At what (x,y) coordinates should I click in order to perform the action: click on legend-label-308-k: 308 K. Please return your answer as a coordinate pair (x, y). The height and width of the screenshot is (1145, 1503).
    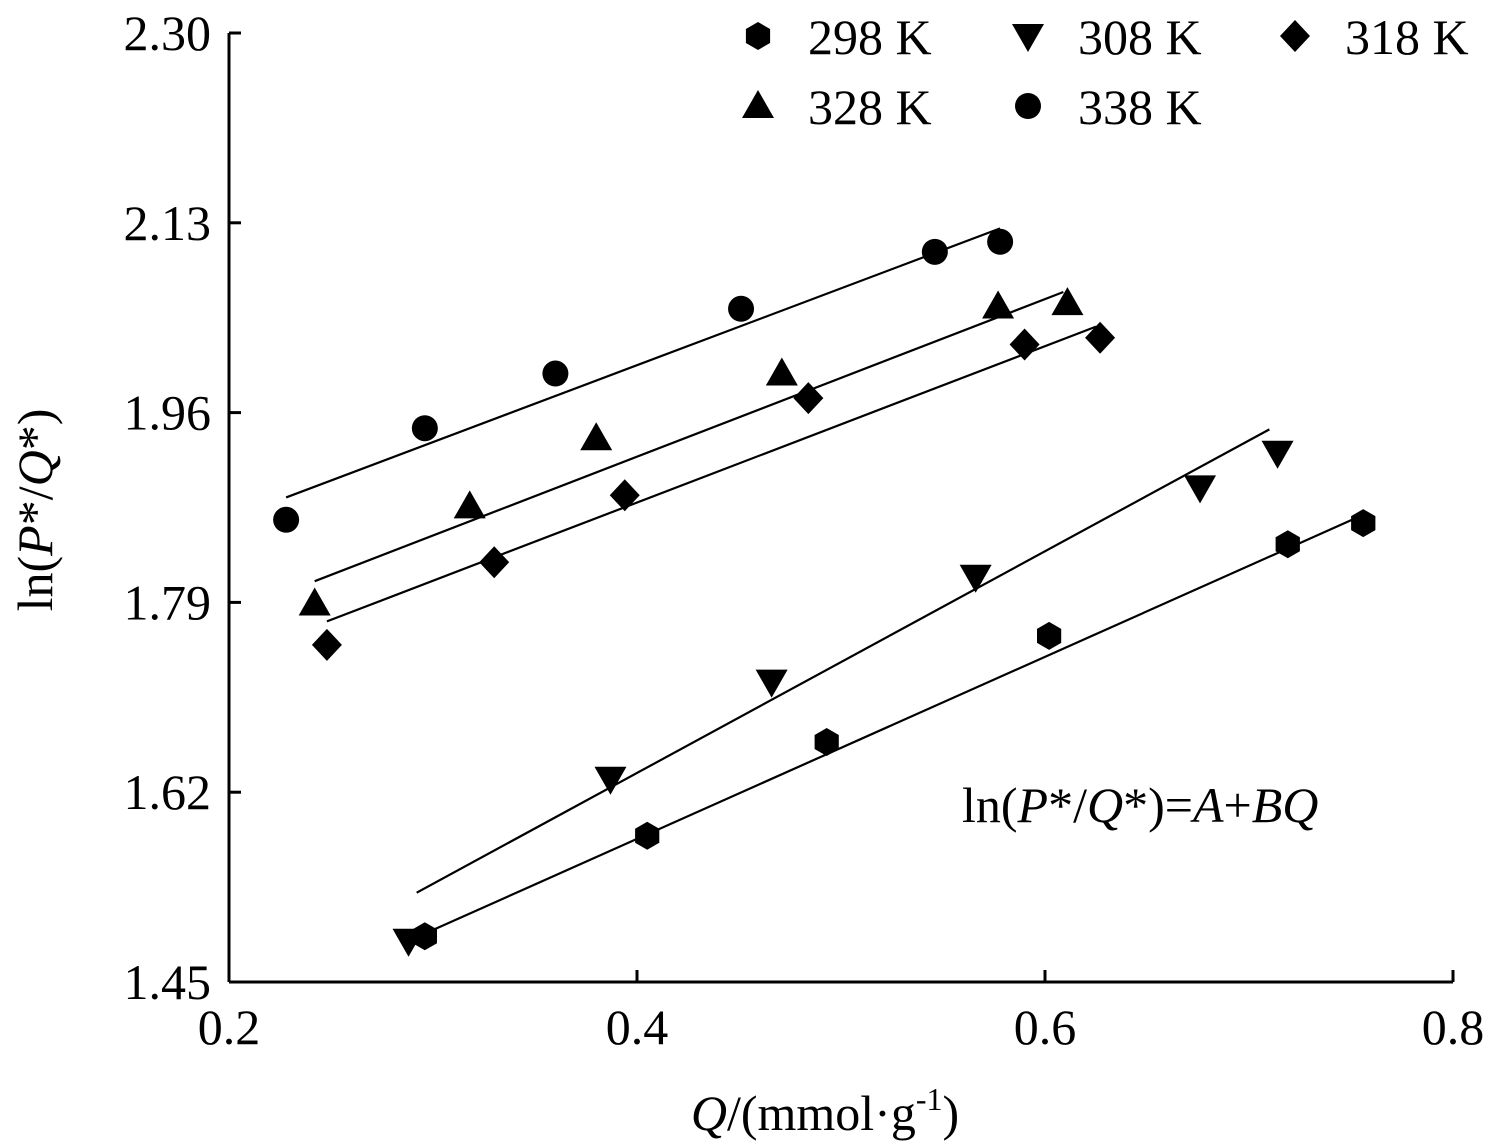
    Looking at the image, I should click on (1140, 37).